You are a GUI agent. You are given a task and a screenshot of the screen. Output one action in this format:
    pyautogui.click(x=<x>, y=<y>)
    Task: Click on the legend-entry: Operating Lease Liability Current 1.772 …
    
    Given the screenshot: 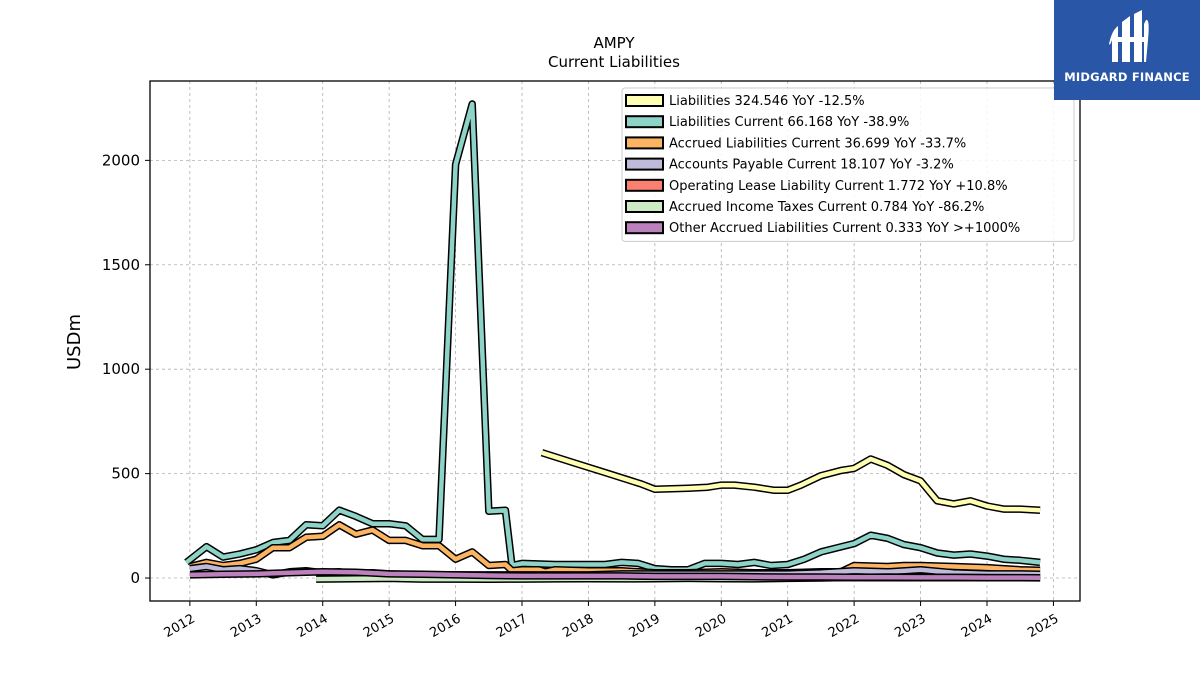 What is the action you would take?
    pyautogui.click(x=838, y=186)
    